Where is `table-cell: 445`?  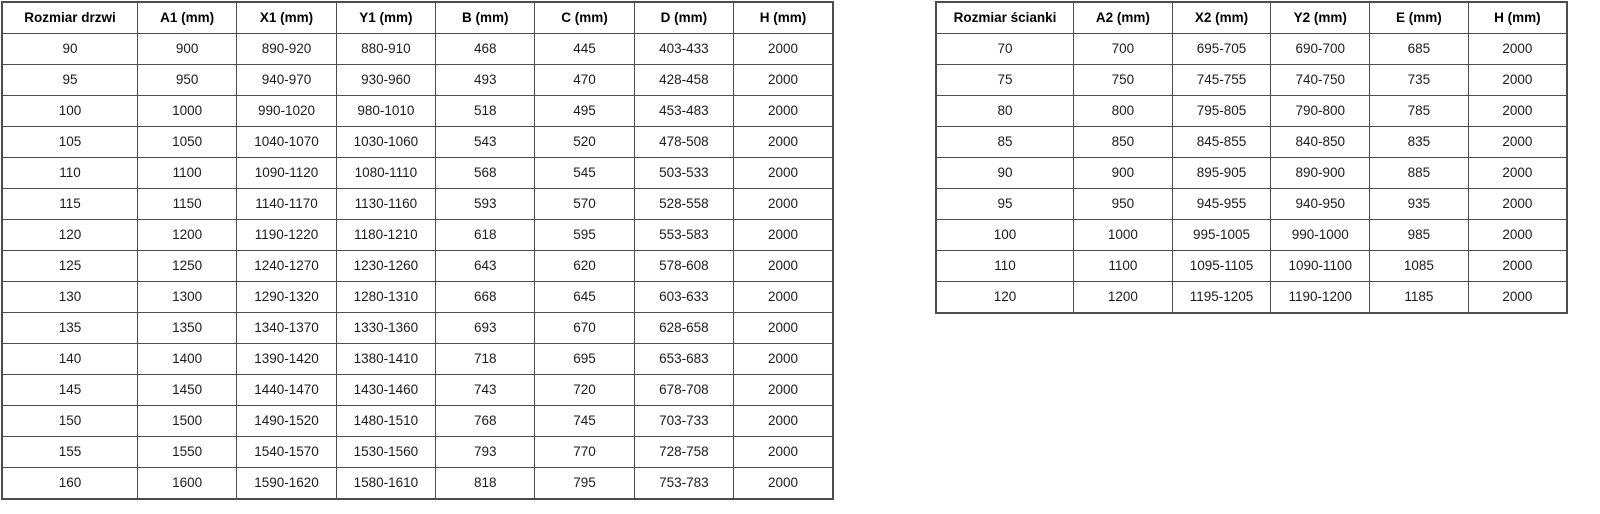
table-cell: 445 is located at coordinates (584, 49).